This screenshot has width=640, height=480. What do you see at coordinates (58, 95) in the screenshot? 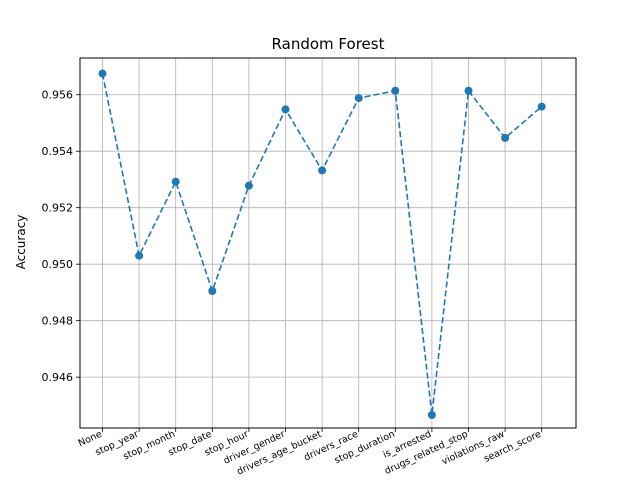
I see `y-tick-label: 0.956` at bounding box center [58, 95].